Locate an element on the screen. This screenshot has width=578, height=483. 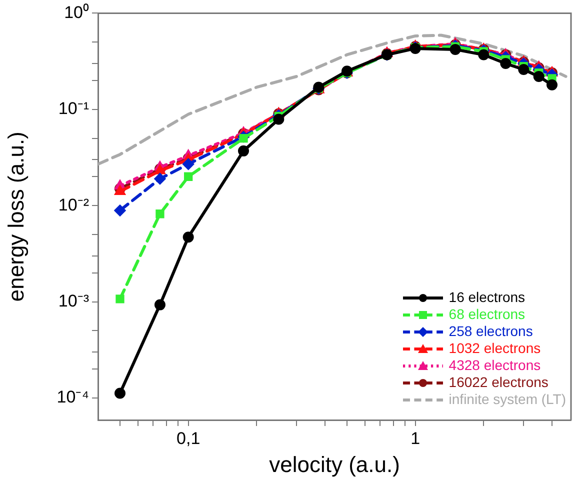
legend-label: 258 electrons is located at coordinates (490, 331).